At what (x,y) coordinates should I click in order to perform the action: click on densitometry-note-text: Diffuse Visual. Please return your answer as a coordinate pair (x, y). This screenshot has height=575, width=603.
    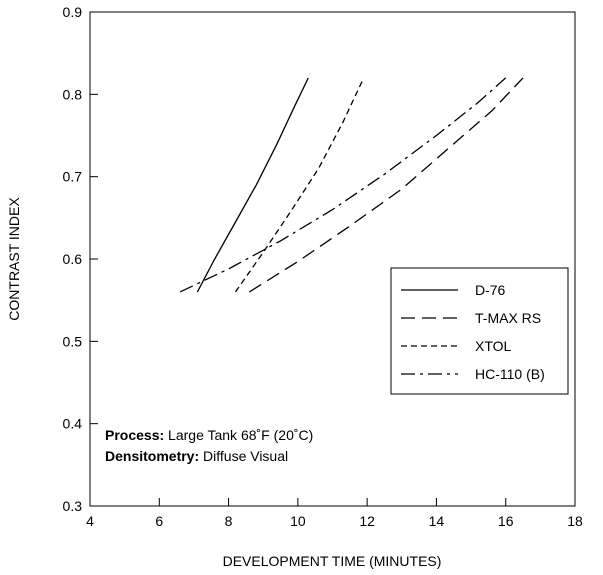
    Looking at the image, I should click on (243, 456).